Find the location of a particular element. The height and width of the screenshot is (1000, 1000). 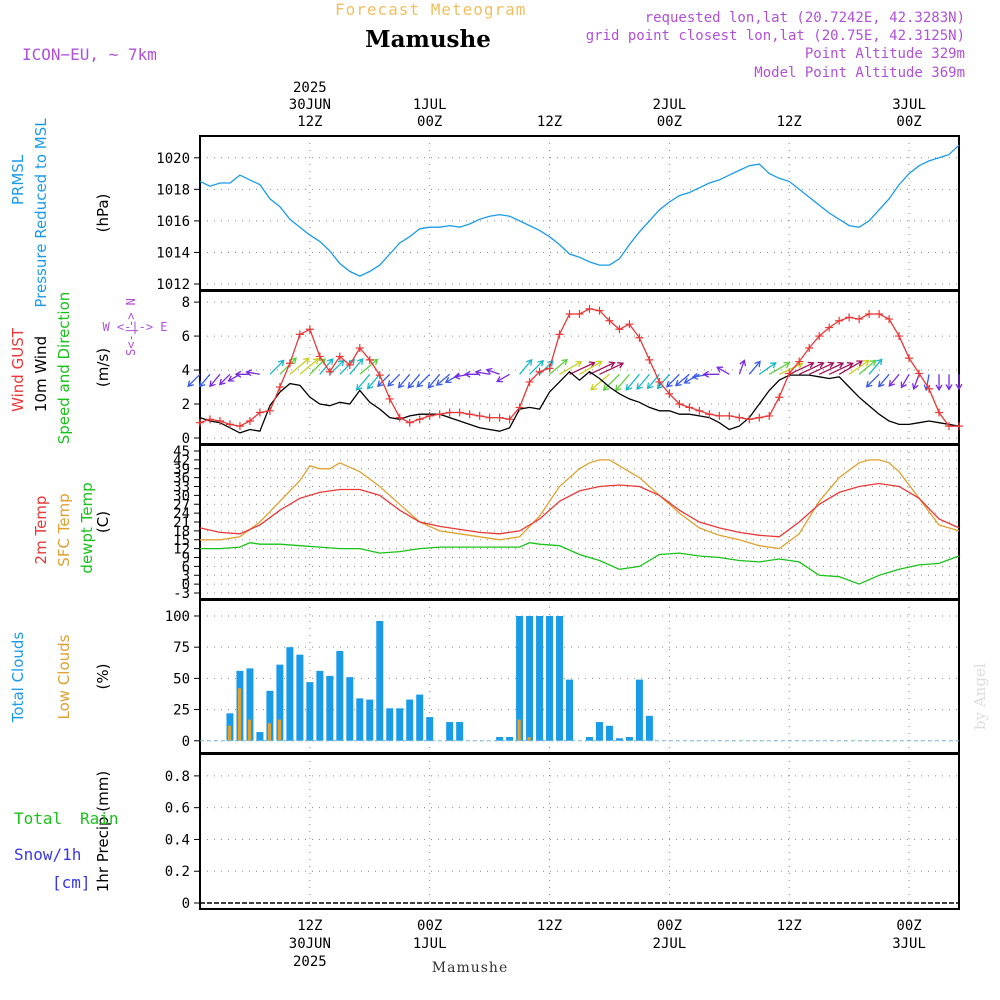

precip-ylabel: 1hr Precip (mm) is located at coordinates (103, 831).